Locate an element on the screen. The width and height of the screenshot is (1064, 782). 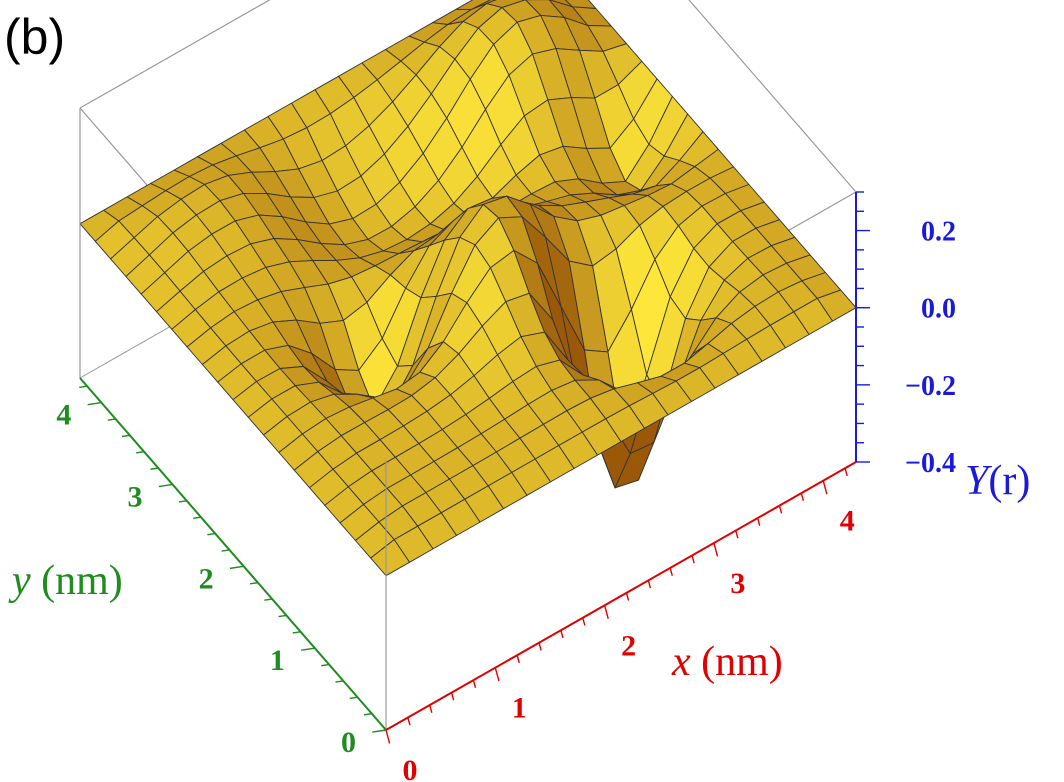
z-tick-label: 0.0 is located at coordinates (938, 309).